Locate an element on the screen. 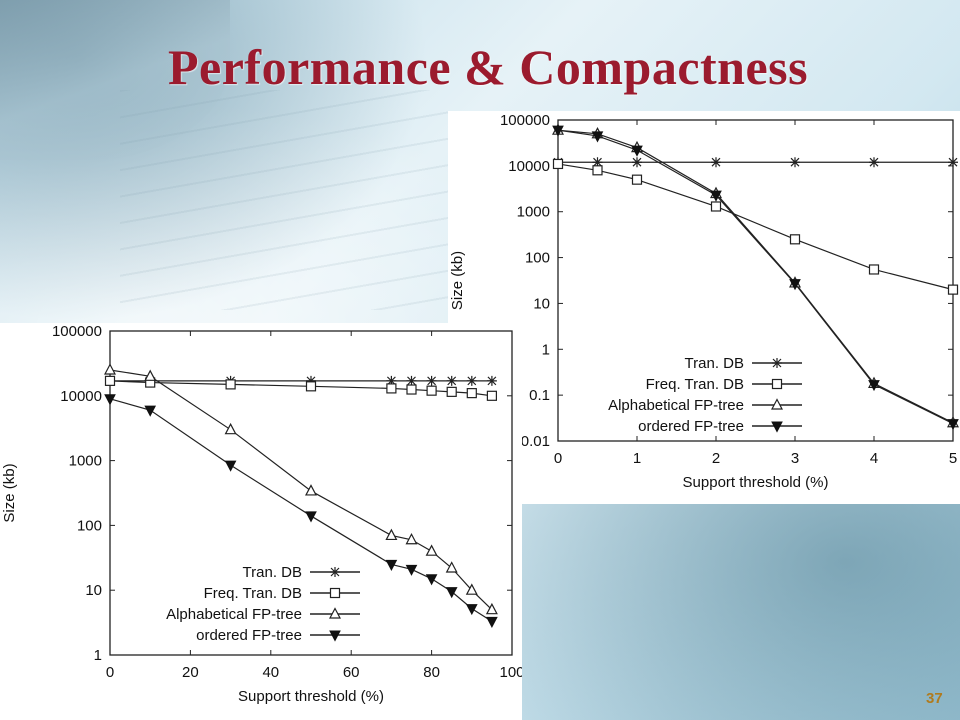  chart-bottom-series-line is located at coordinates (301, 510).